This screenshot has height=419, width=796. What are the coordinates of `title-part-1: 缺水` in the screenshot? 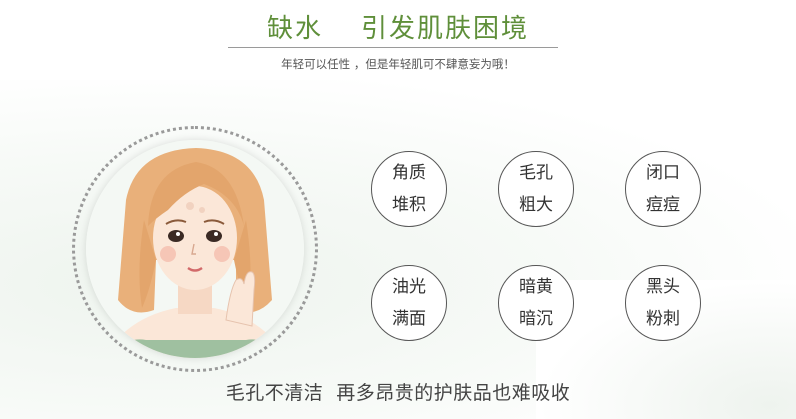 It's located at (294, 29).